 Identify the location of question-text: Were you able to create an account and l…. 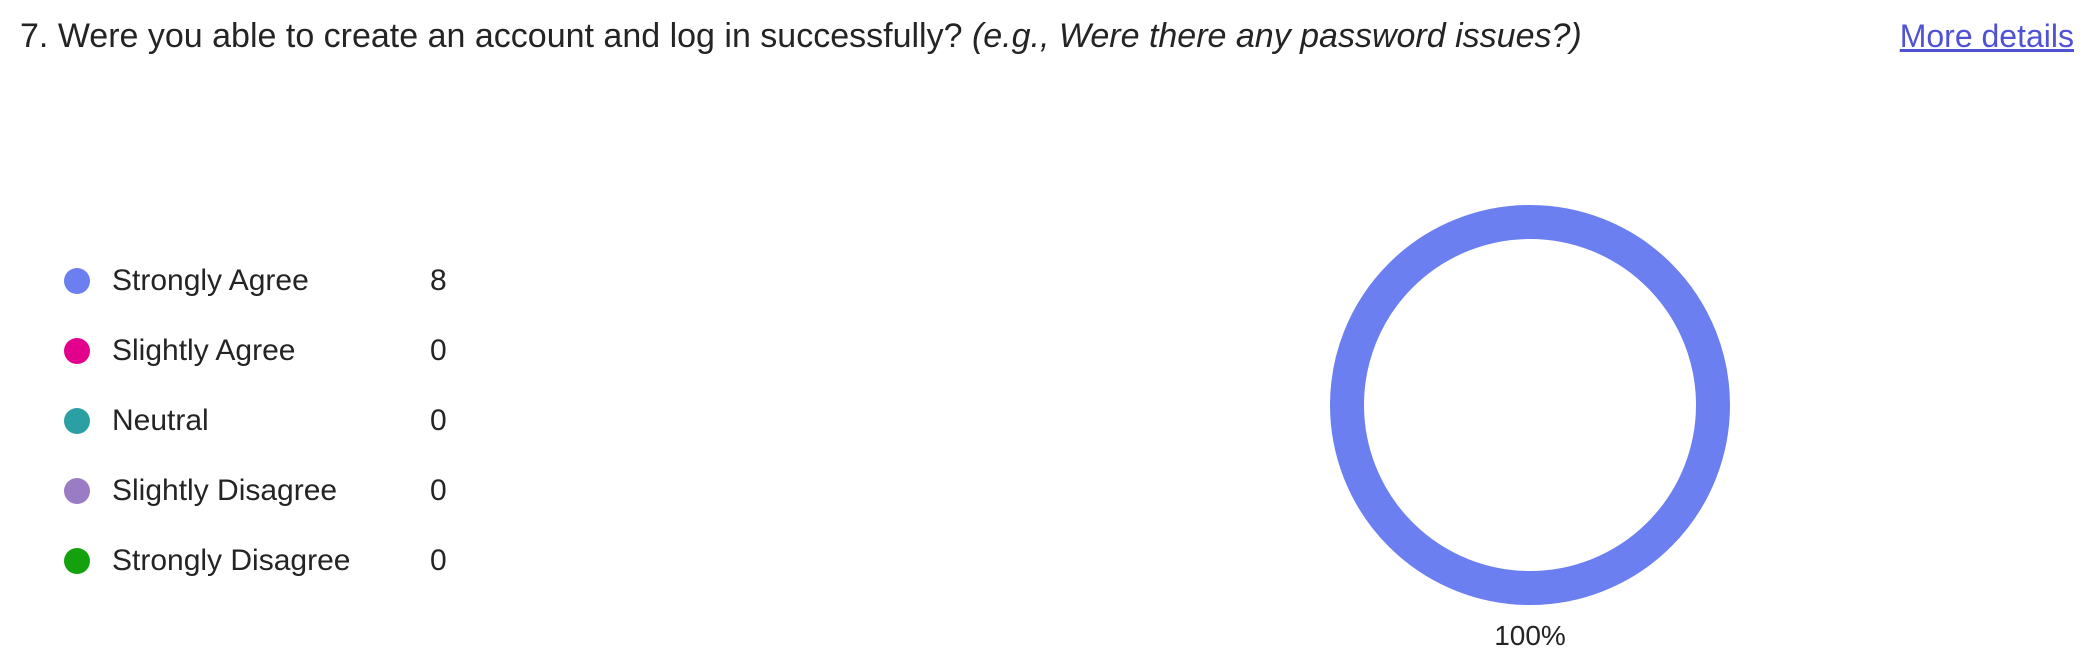
(510, 36).